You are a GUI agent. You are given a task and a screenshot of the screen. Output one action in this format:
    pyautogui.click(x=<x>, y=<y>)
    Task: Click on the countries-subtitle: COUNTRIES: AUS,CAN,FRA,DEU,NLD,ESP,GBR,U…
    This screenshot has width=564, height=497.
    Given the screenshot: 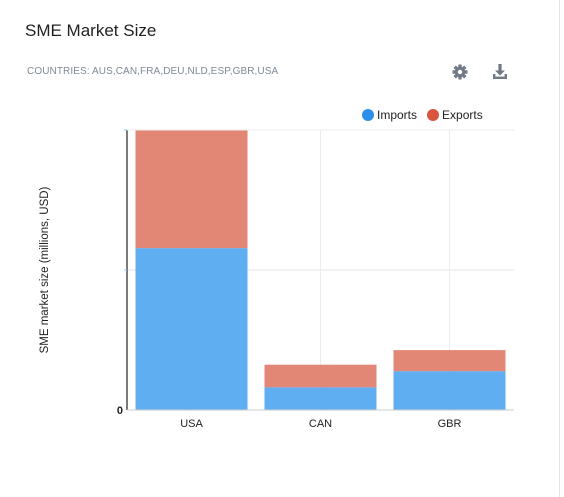 What is the action you would take?
    pyautogui.click(x=153, y=71)
    